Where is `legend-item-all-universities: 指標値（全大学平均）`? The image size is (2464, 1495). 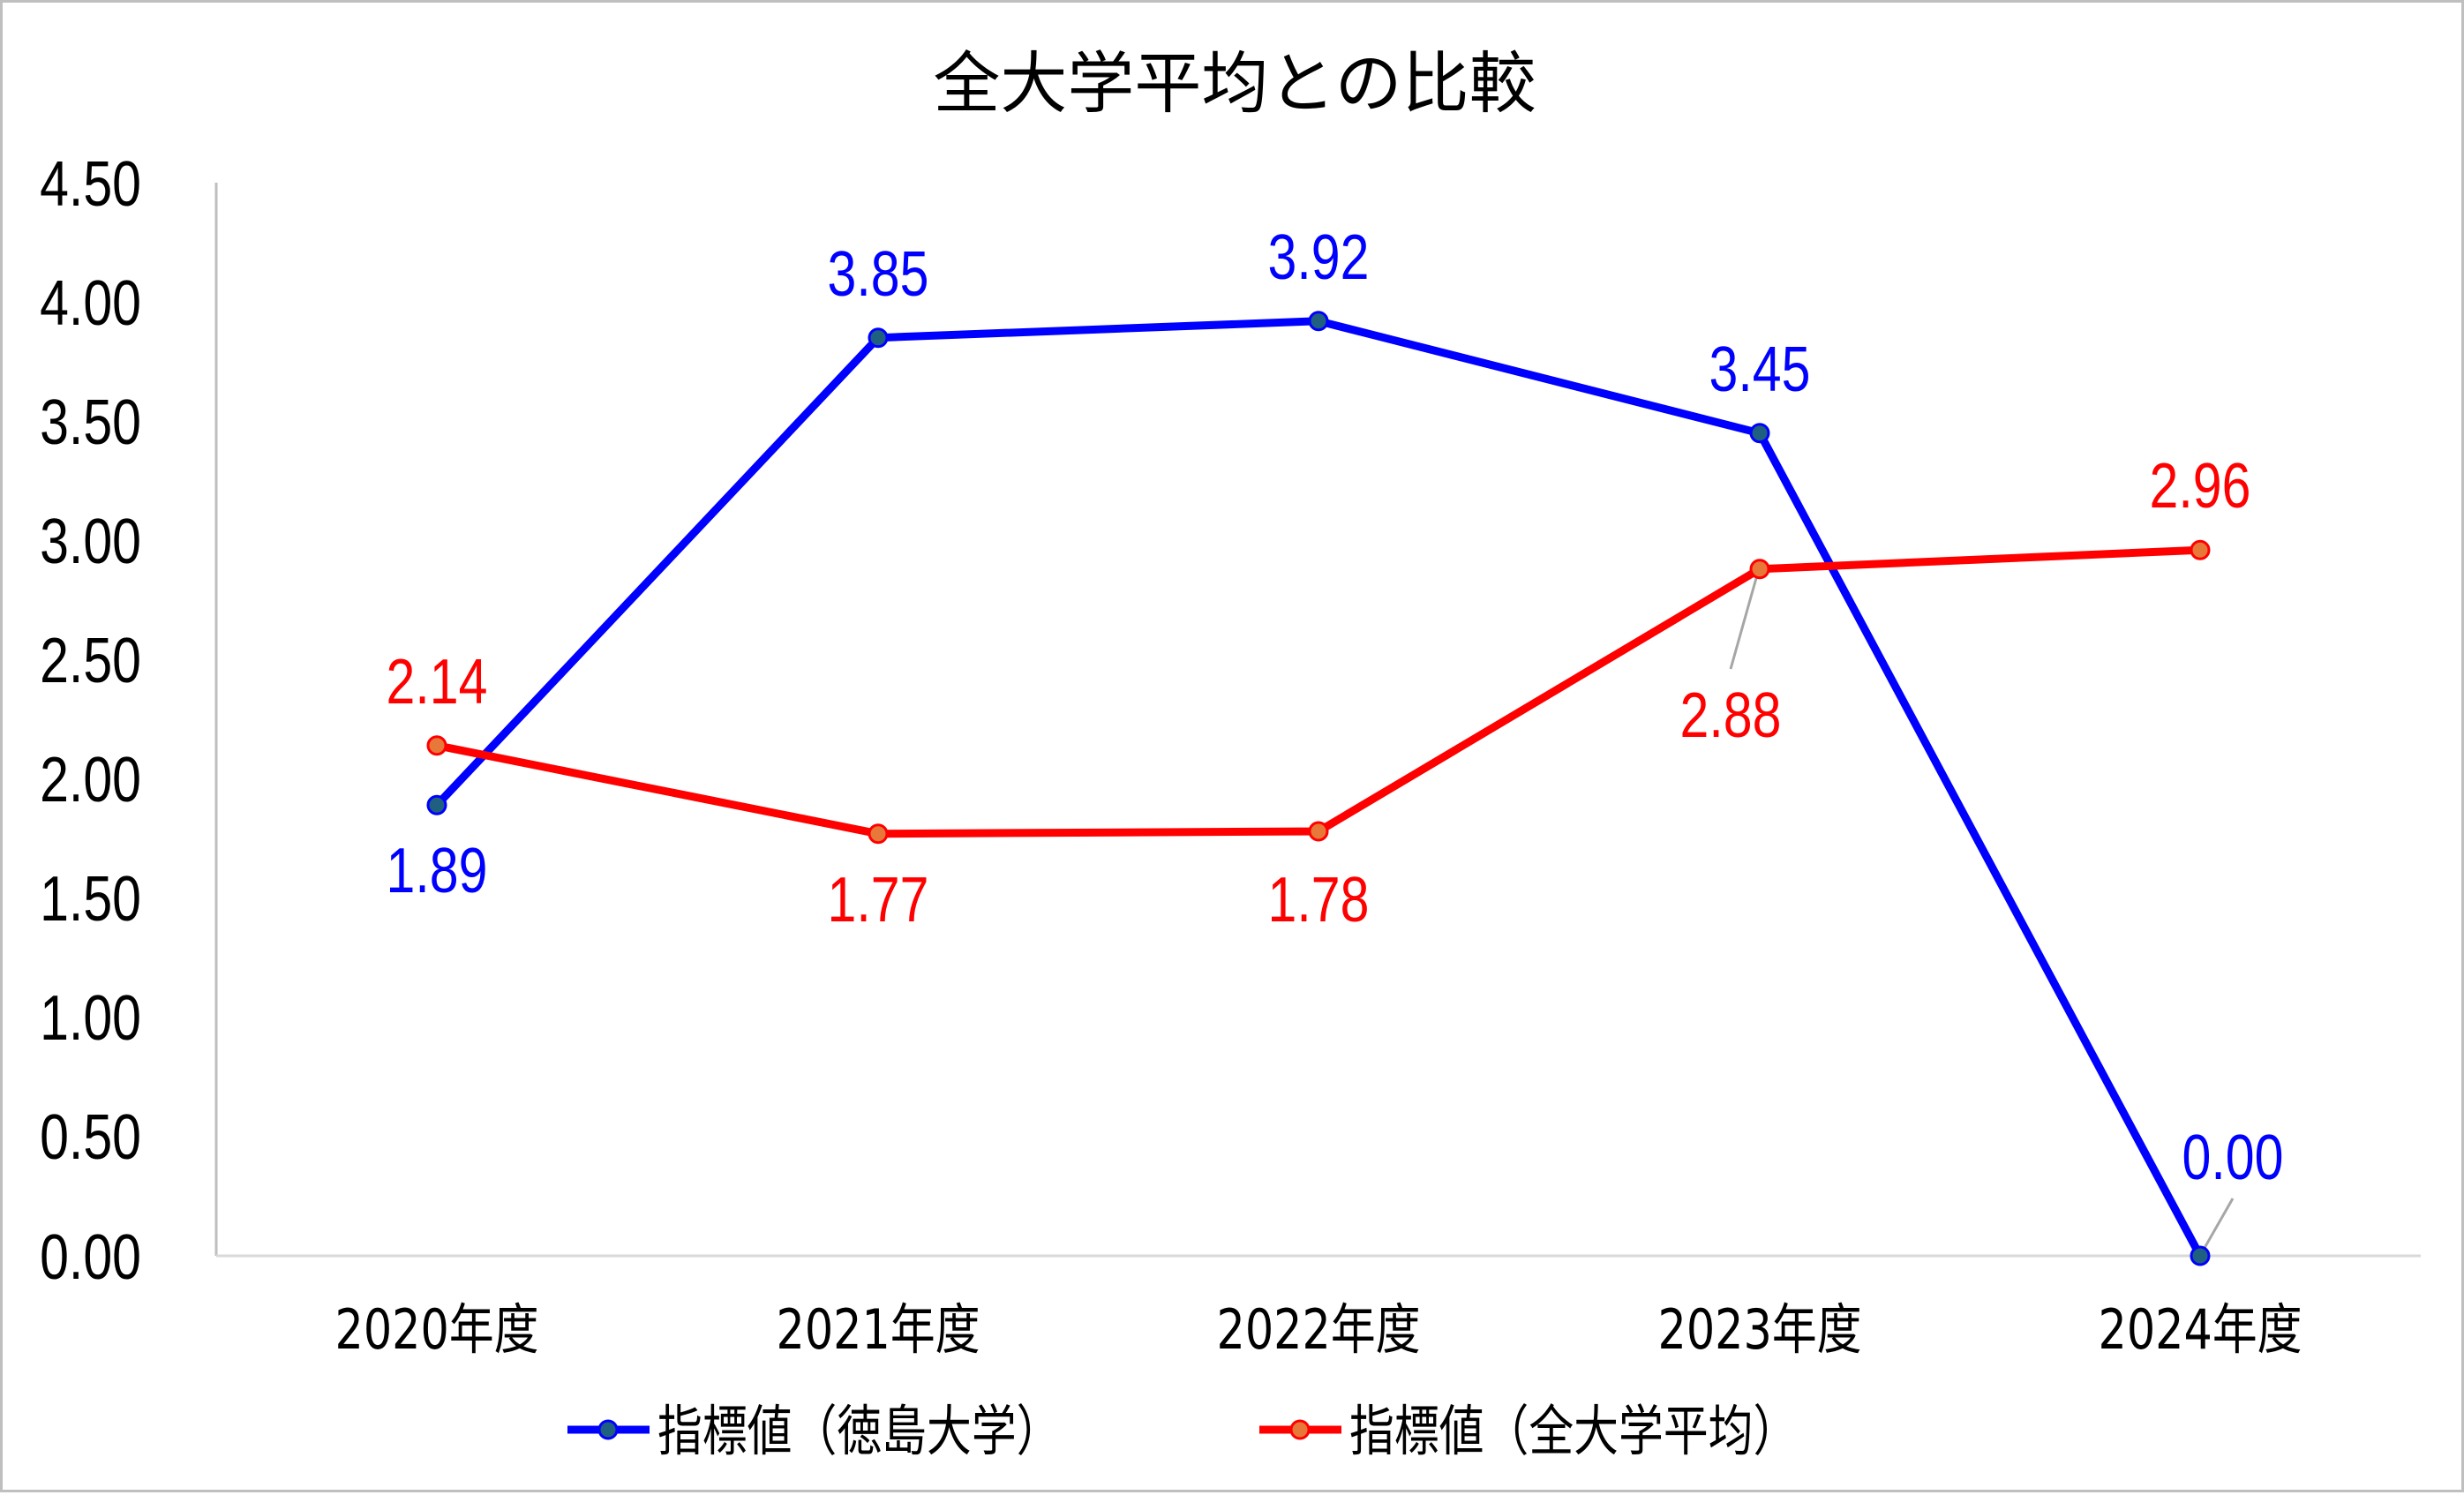 legend-item-all-universities: 指標値（全大学平均） is located at coordinates (1528, 1431).